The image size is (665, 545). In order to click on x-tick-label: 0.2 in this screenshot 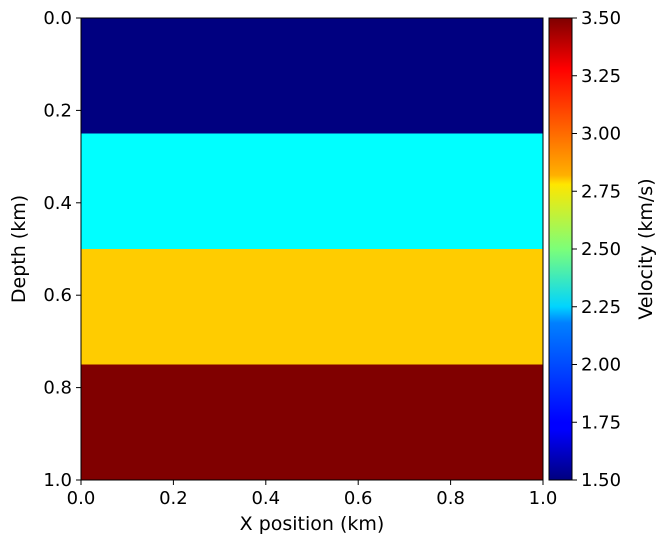, I will do `click(173, 498)`.